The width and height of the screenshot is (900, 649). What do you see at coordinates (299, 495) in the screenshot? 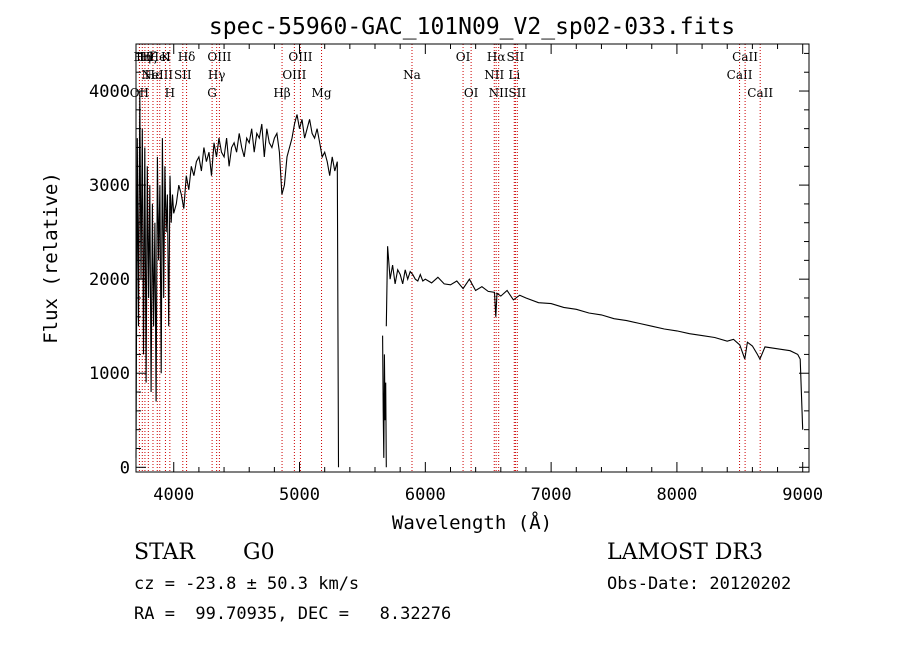
I see `x-tick-label: 5000` at bounding box center [299, 495].